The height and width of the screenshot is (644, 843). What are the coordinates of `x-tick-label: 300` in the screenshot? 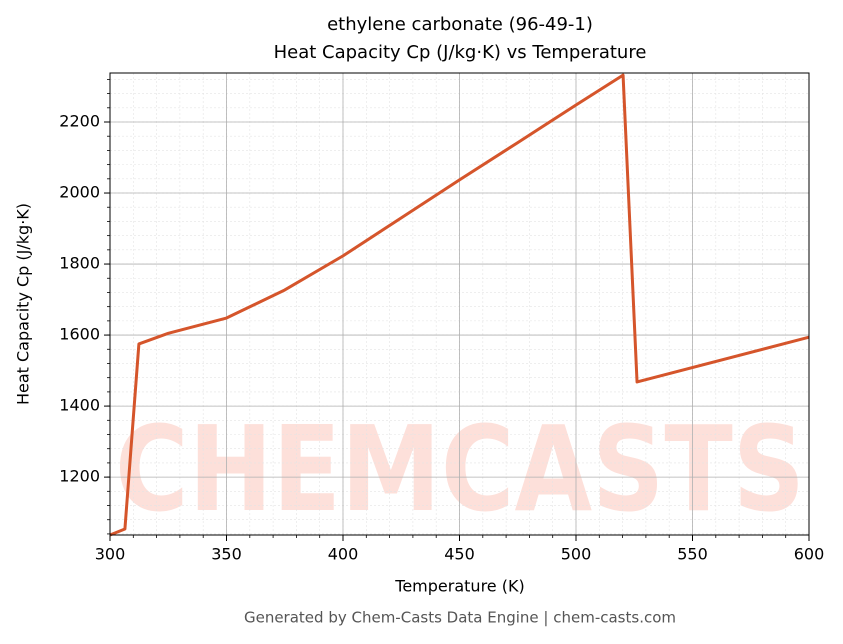 It's located at (110, 554).